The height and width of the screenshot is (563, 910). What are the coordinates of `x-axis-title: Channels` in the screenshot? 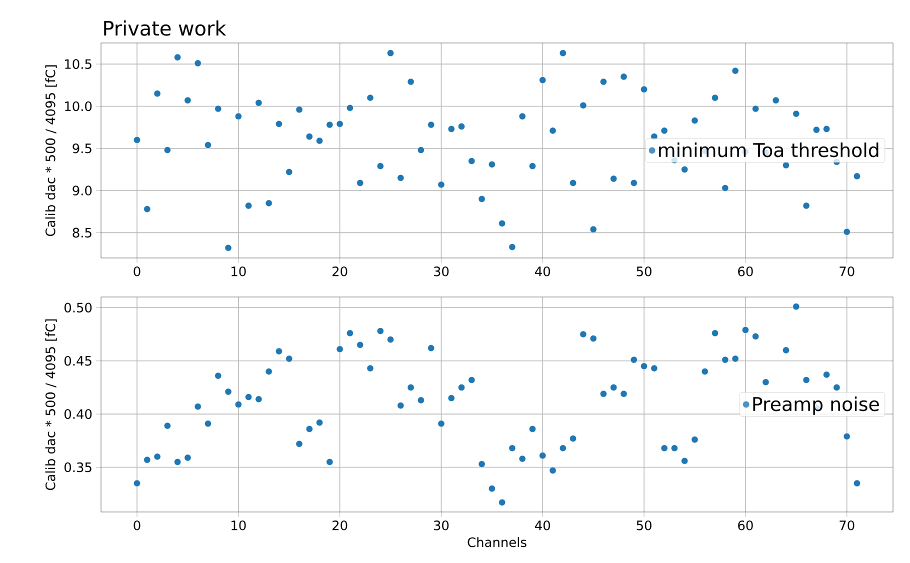 It's located at (497, 542).